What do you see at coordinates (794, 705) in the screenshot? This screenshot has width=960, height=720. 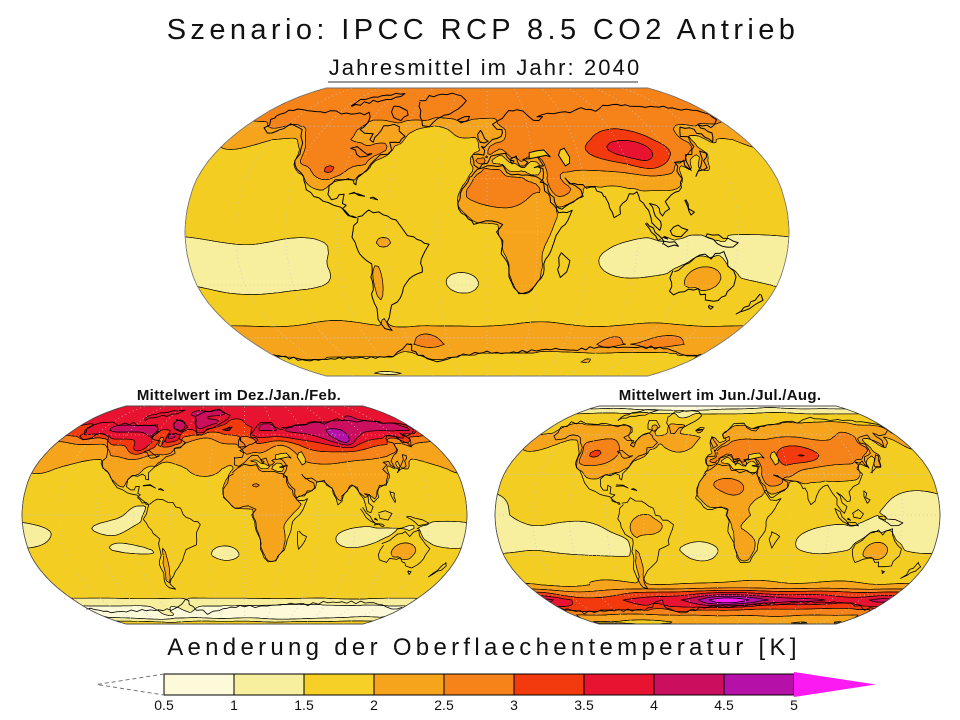 I see `svg-text: 5` at bounding box center [794, 705].